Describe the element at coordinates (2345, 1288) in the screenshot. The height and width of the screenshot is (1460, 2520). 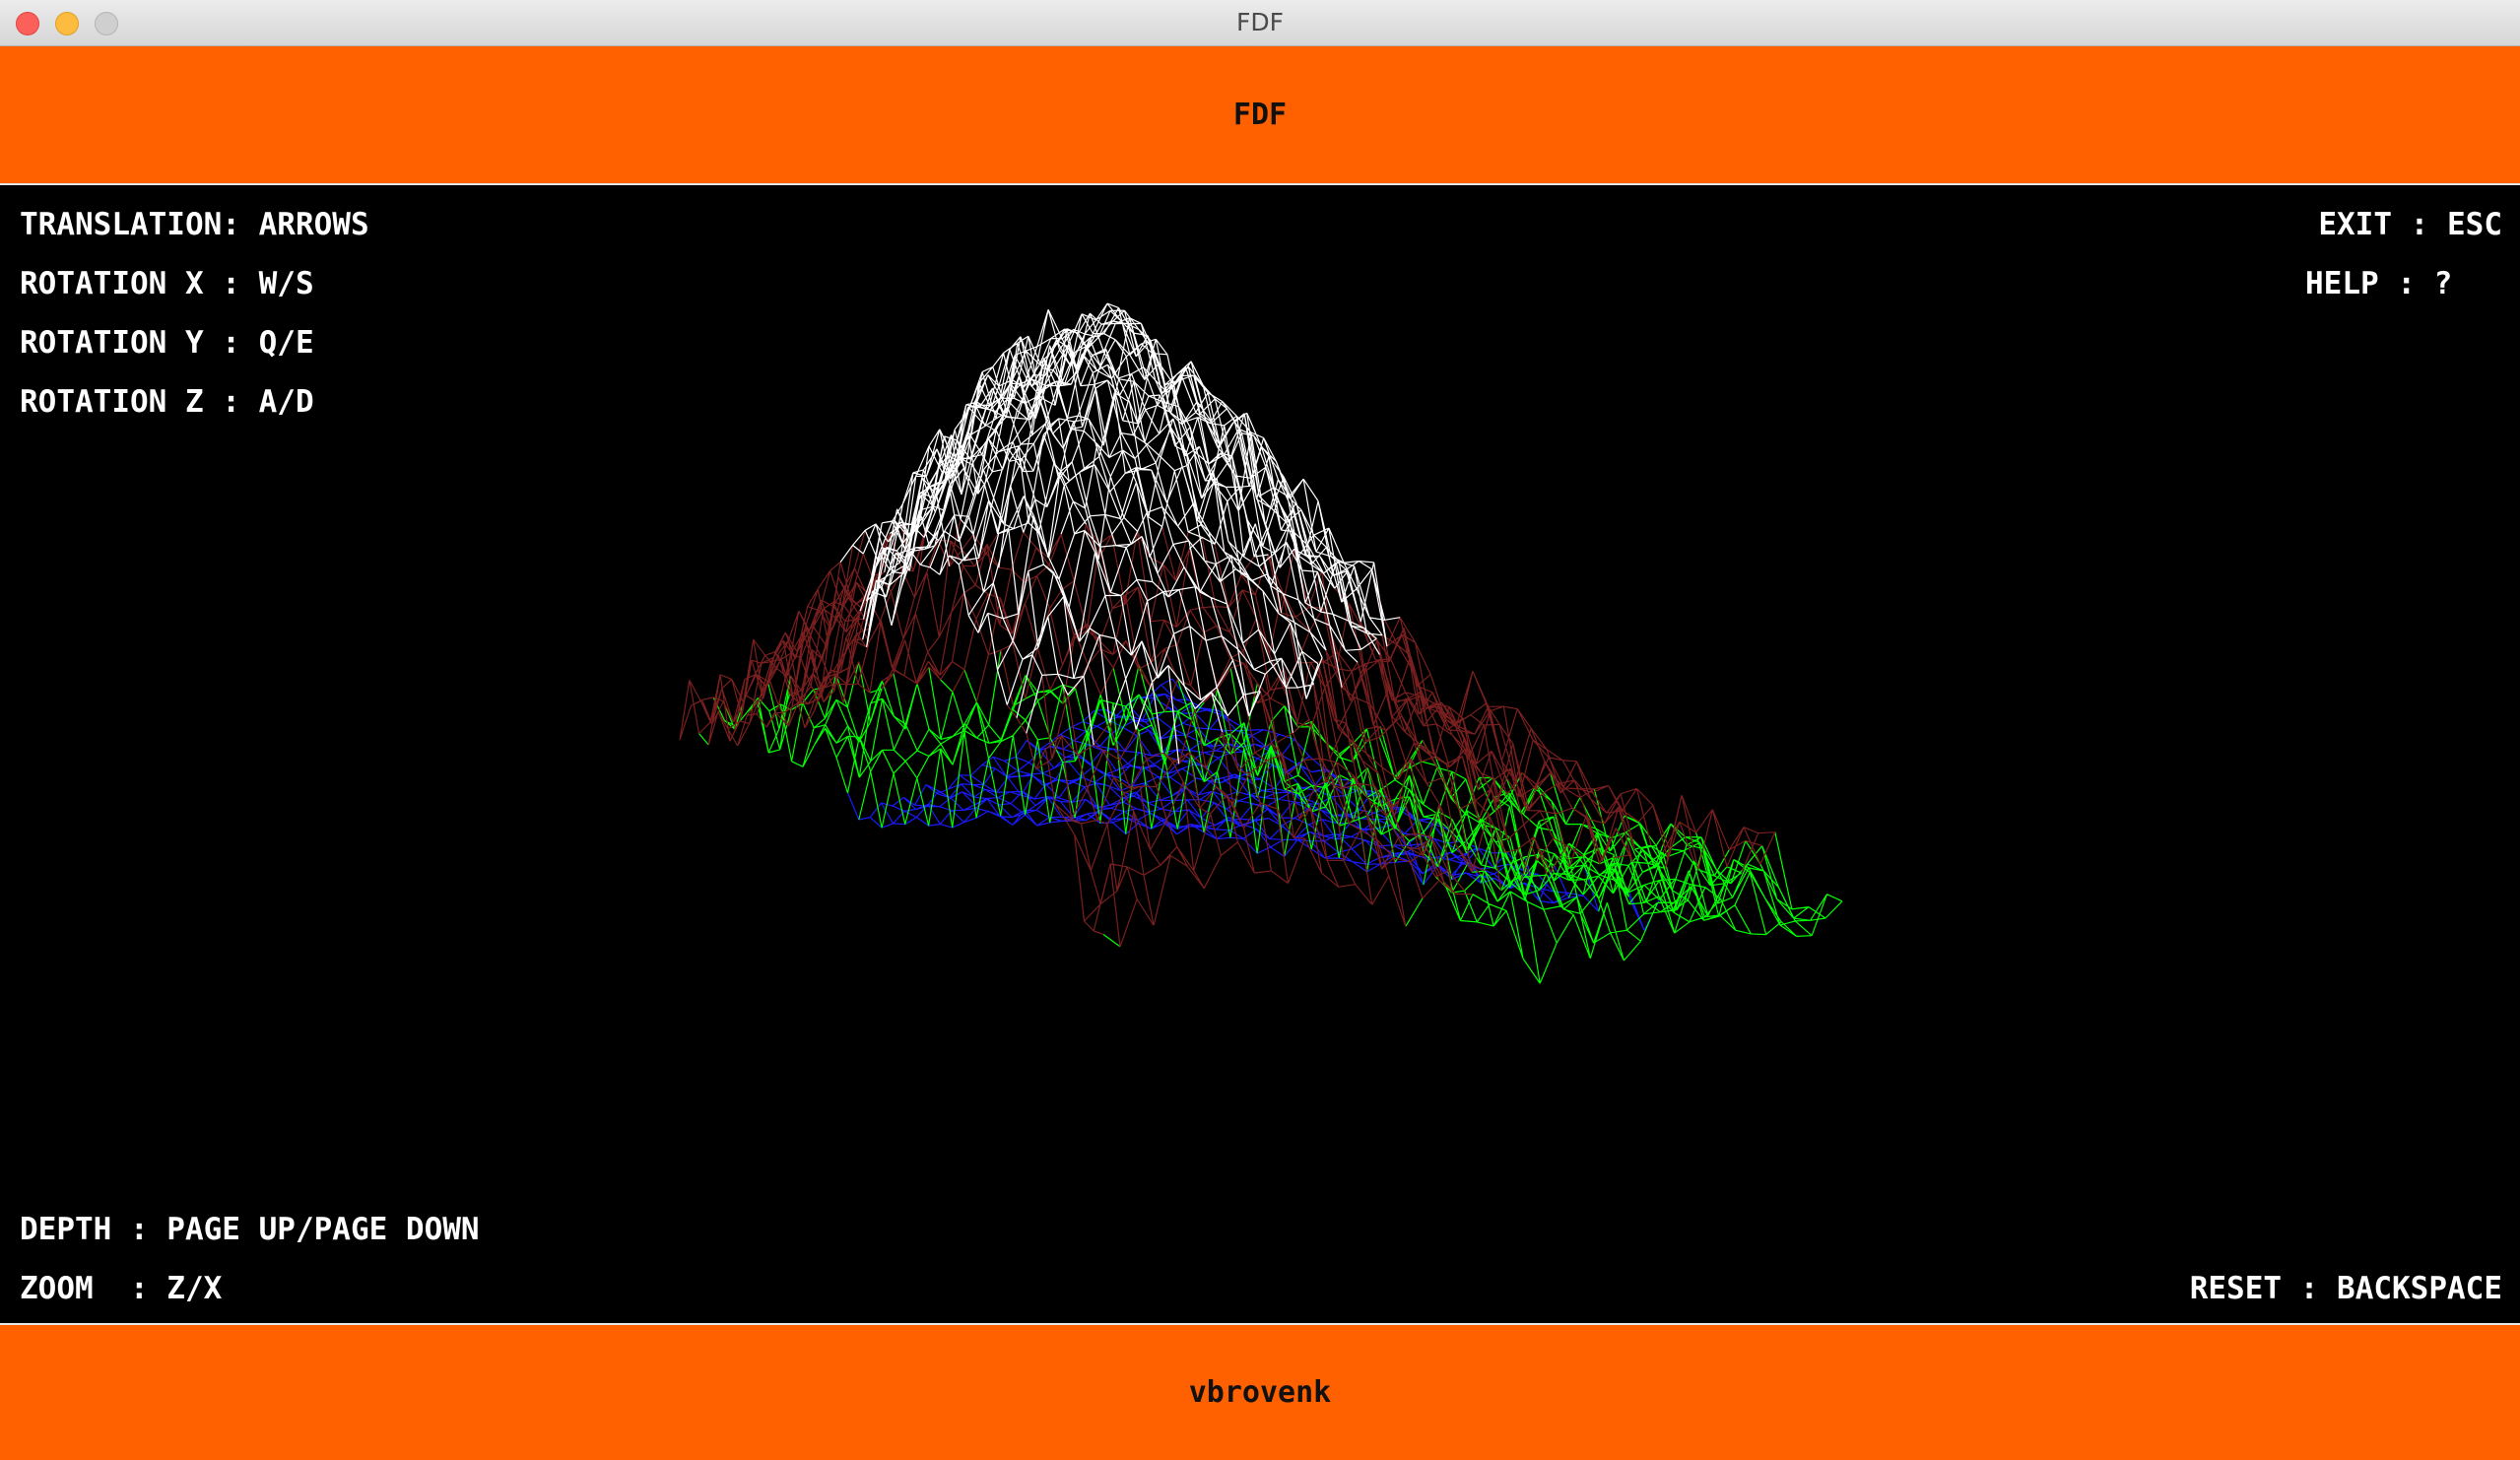
I see `hint-reset: RESET : BACKSPACE` at that location.